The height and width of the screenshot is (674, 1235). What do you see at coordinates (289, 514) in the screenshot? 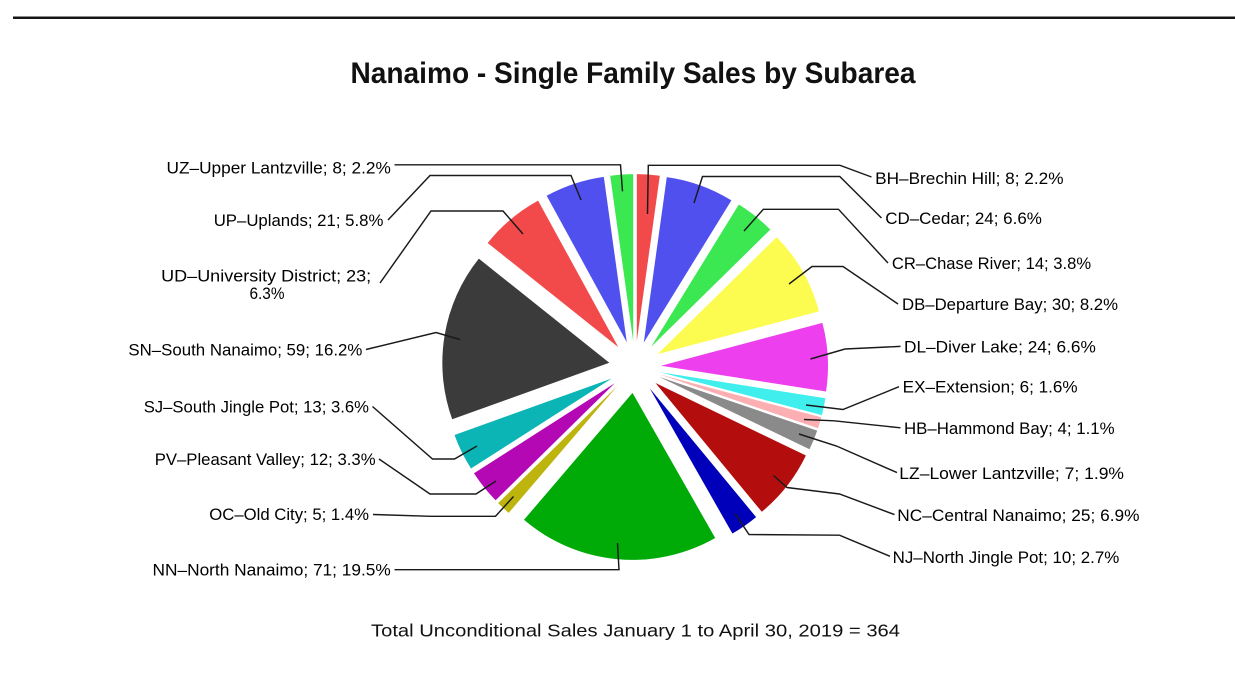
I see `svg-text: OC–Old City; 5; 1.4%` at bounding box center [289, 514].